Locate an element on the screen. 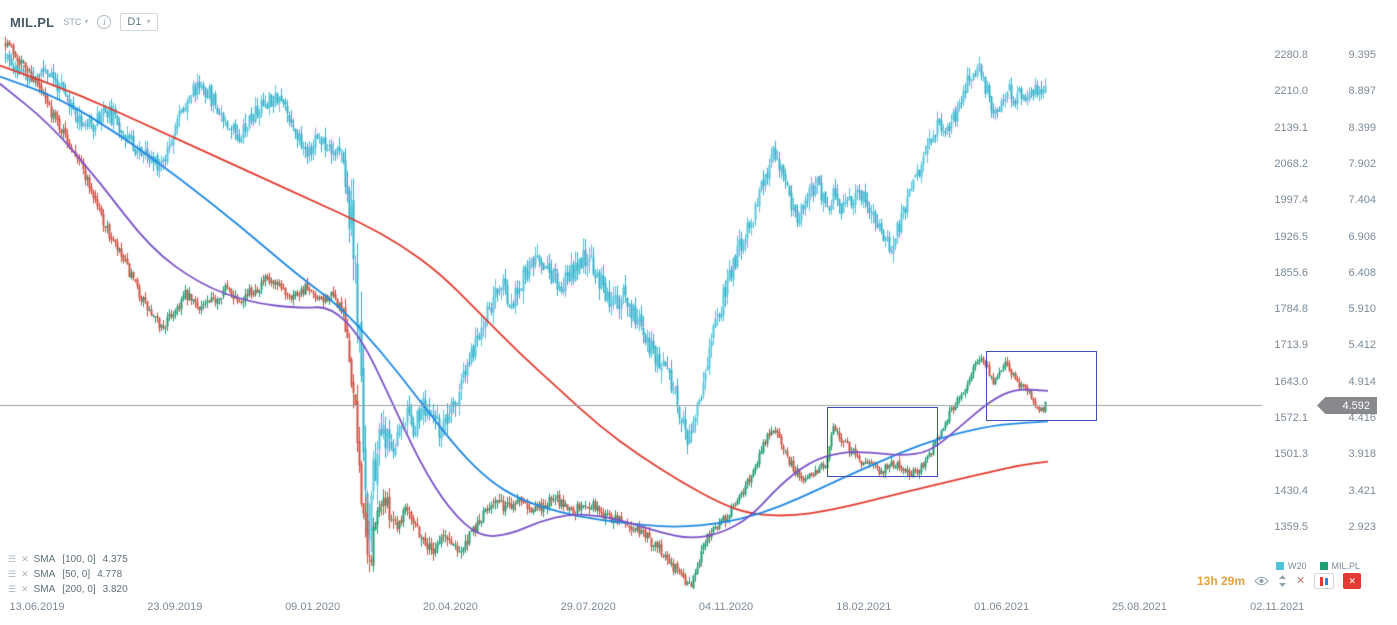  indicator-params: [200, 0] is located at coordinates (79, 589).